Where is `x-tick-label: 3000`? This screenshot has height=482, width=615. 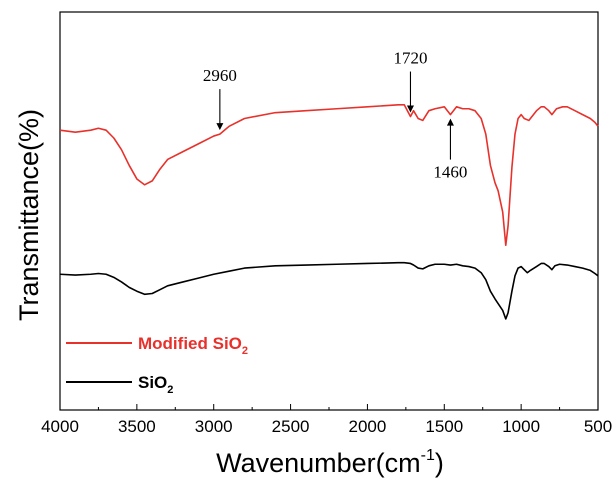 x-tick-label: 3000 is located at coordinates (214, 426).